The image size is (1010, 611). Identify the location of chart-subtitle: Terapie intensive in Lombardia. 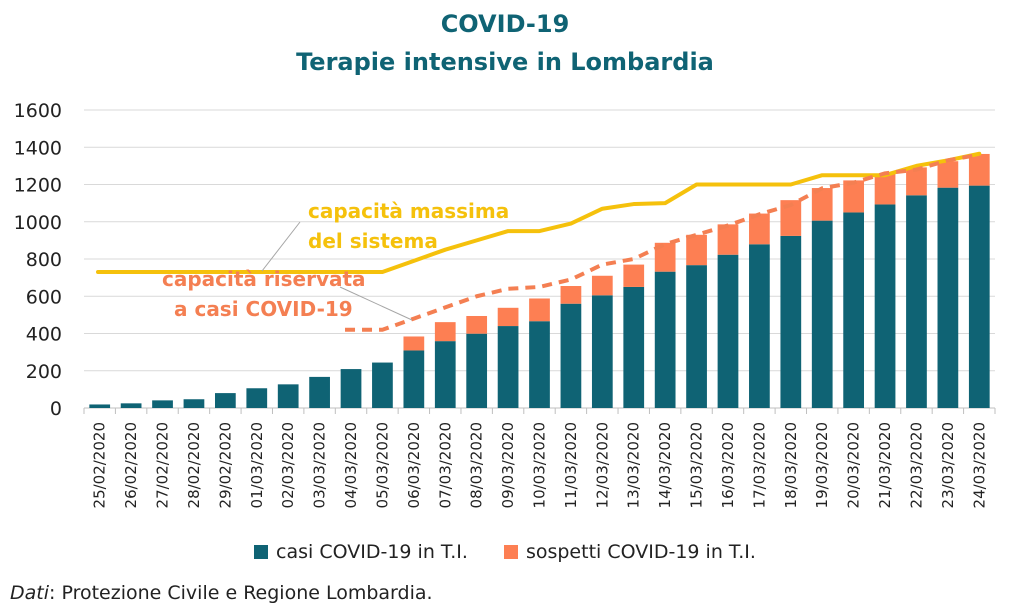
(505, 62).